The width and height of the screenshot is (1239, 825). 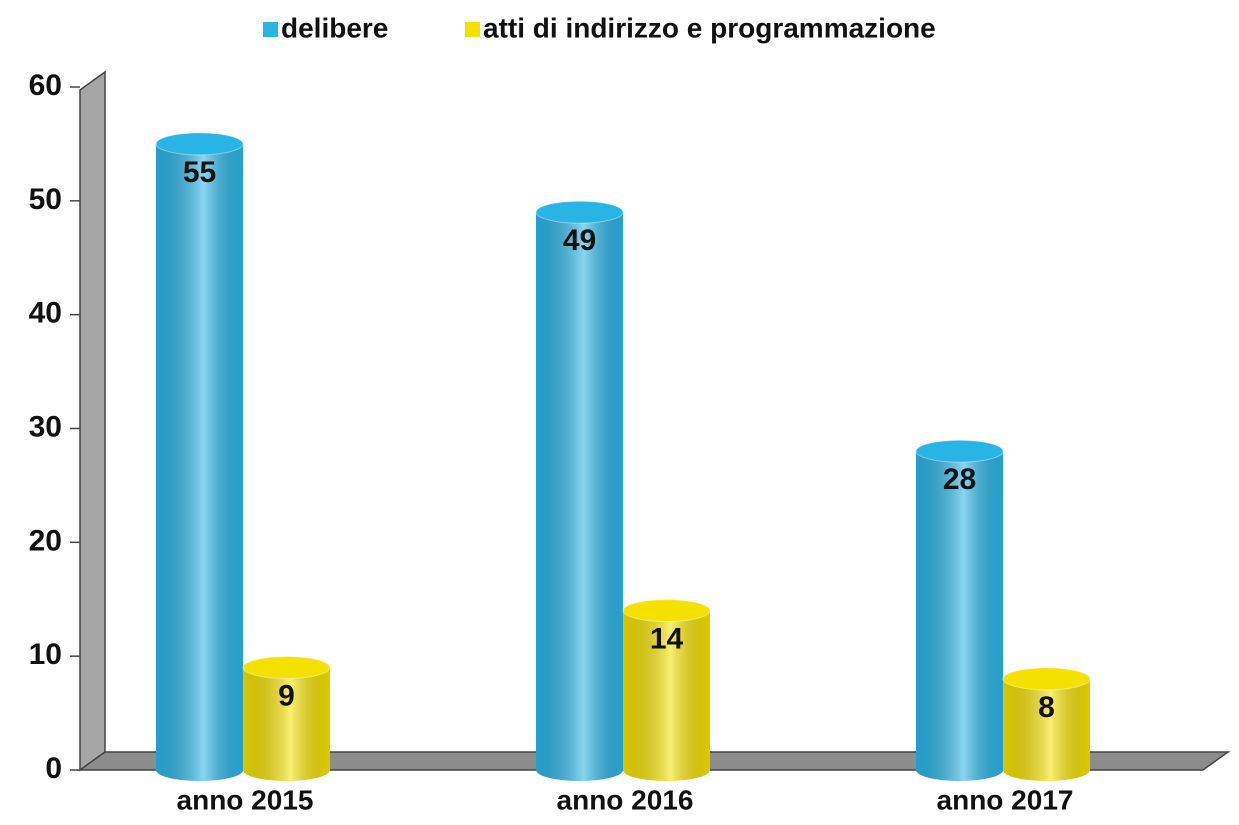 I want to click on value-label: 8, so click(x=1046, y=707).